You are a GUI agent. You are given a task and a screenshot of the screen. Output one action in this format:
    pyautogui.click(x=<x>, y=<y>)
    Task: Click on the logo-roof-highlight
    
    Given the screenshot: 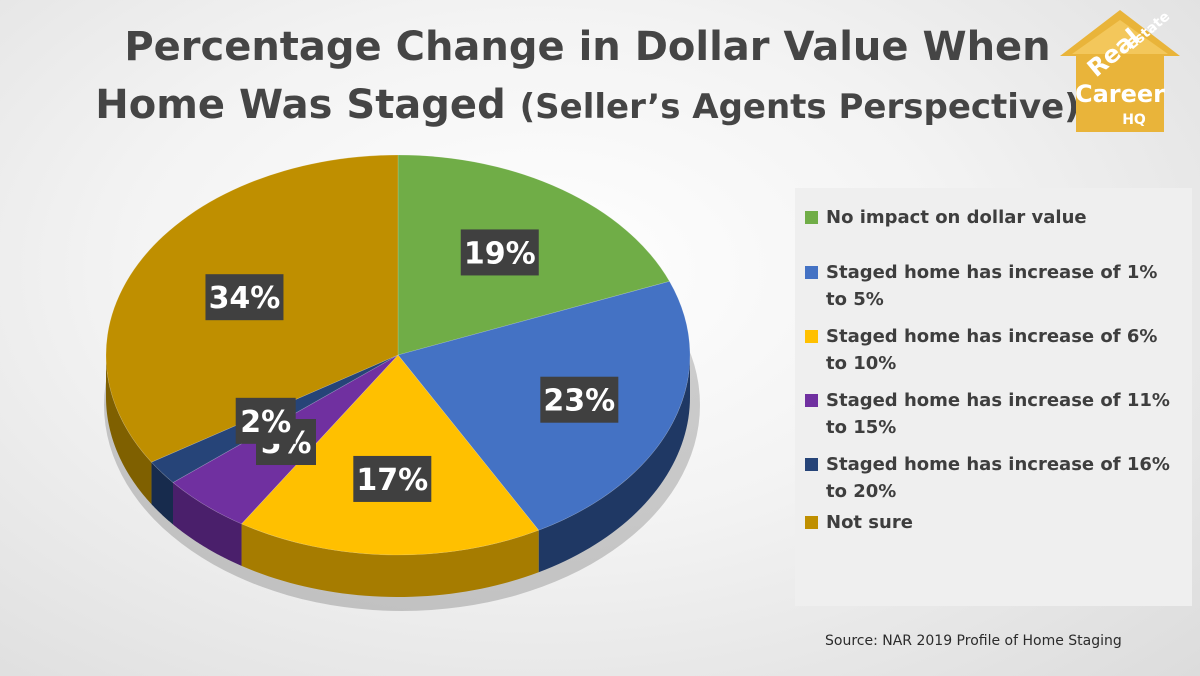 What is the action you would take?
    pyautogui.click(x=1120, y=37)
    